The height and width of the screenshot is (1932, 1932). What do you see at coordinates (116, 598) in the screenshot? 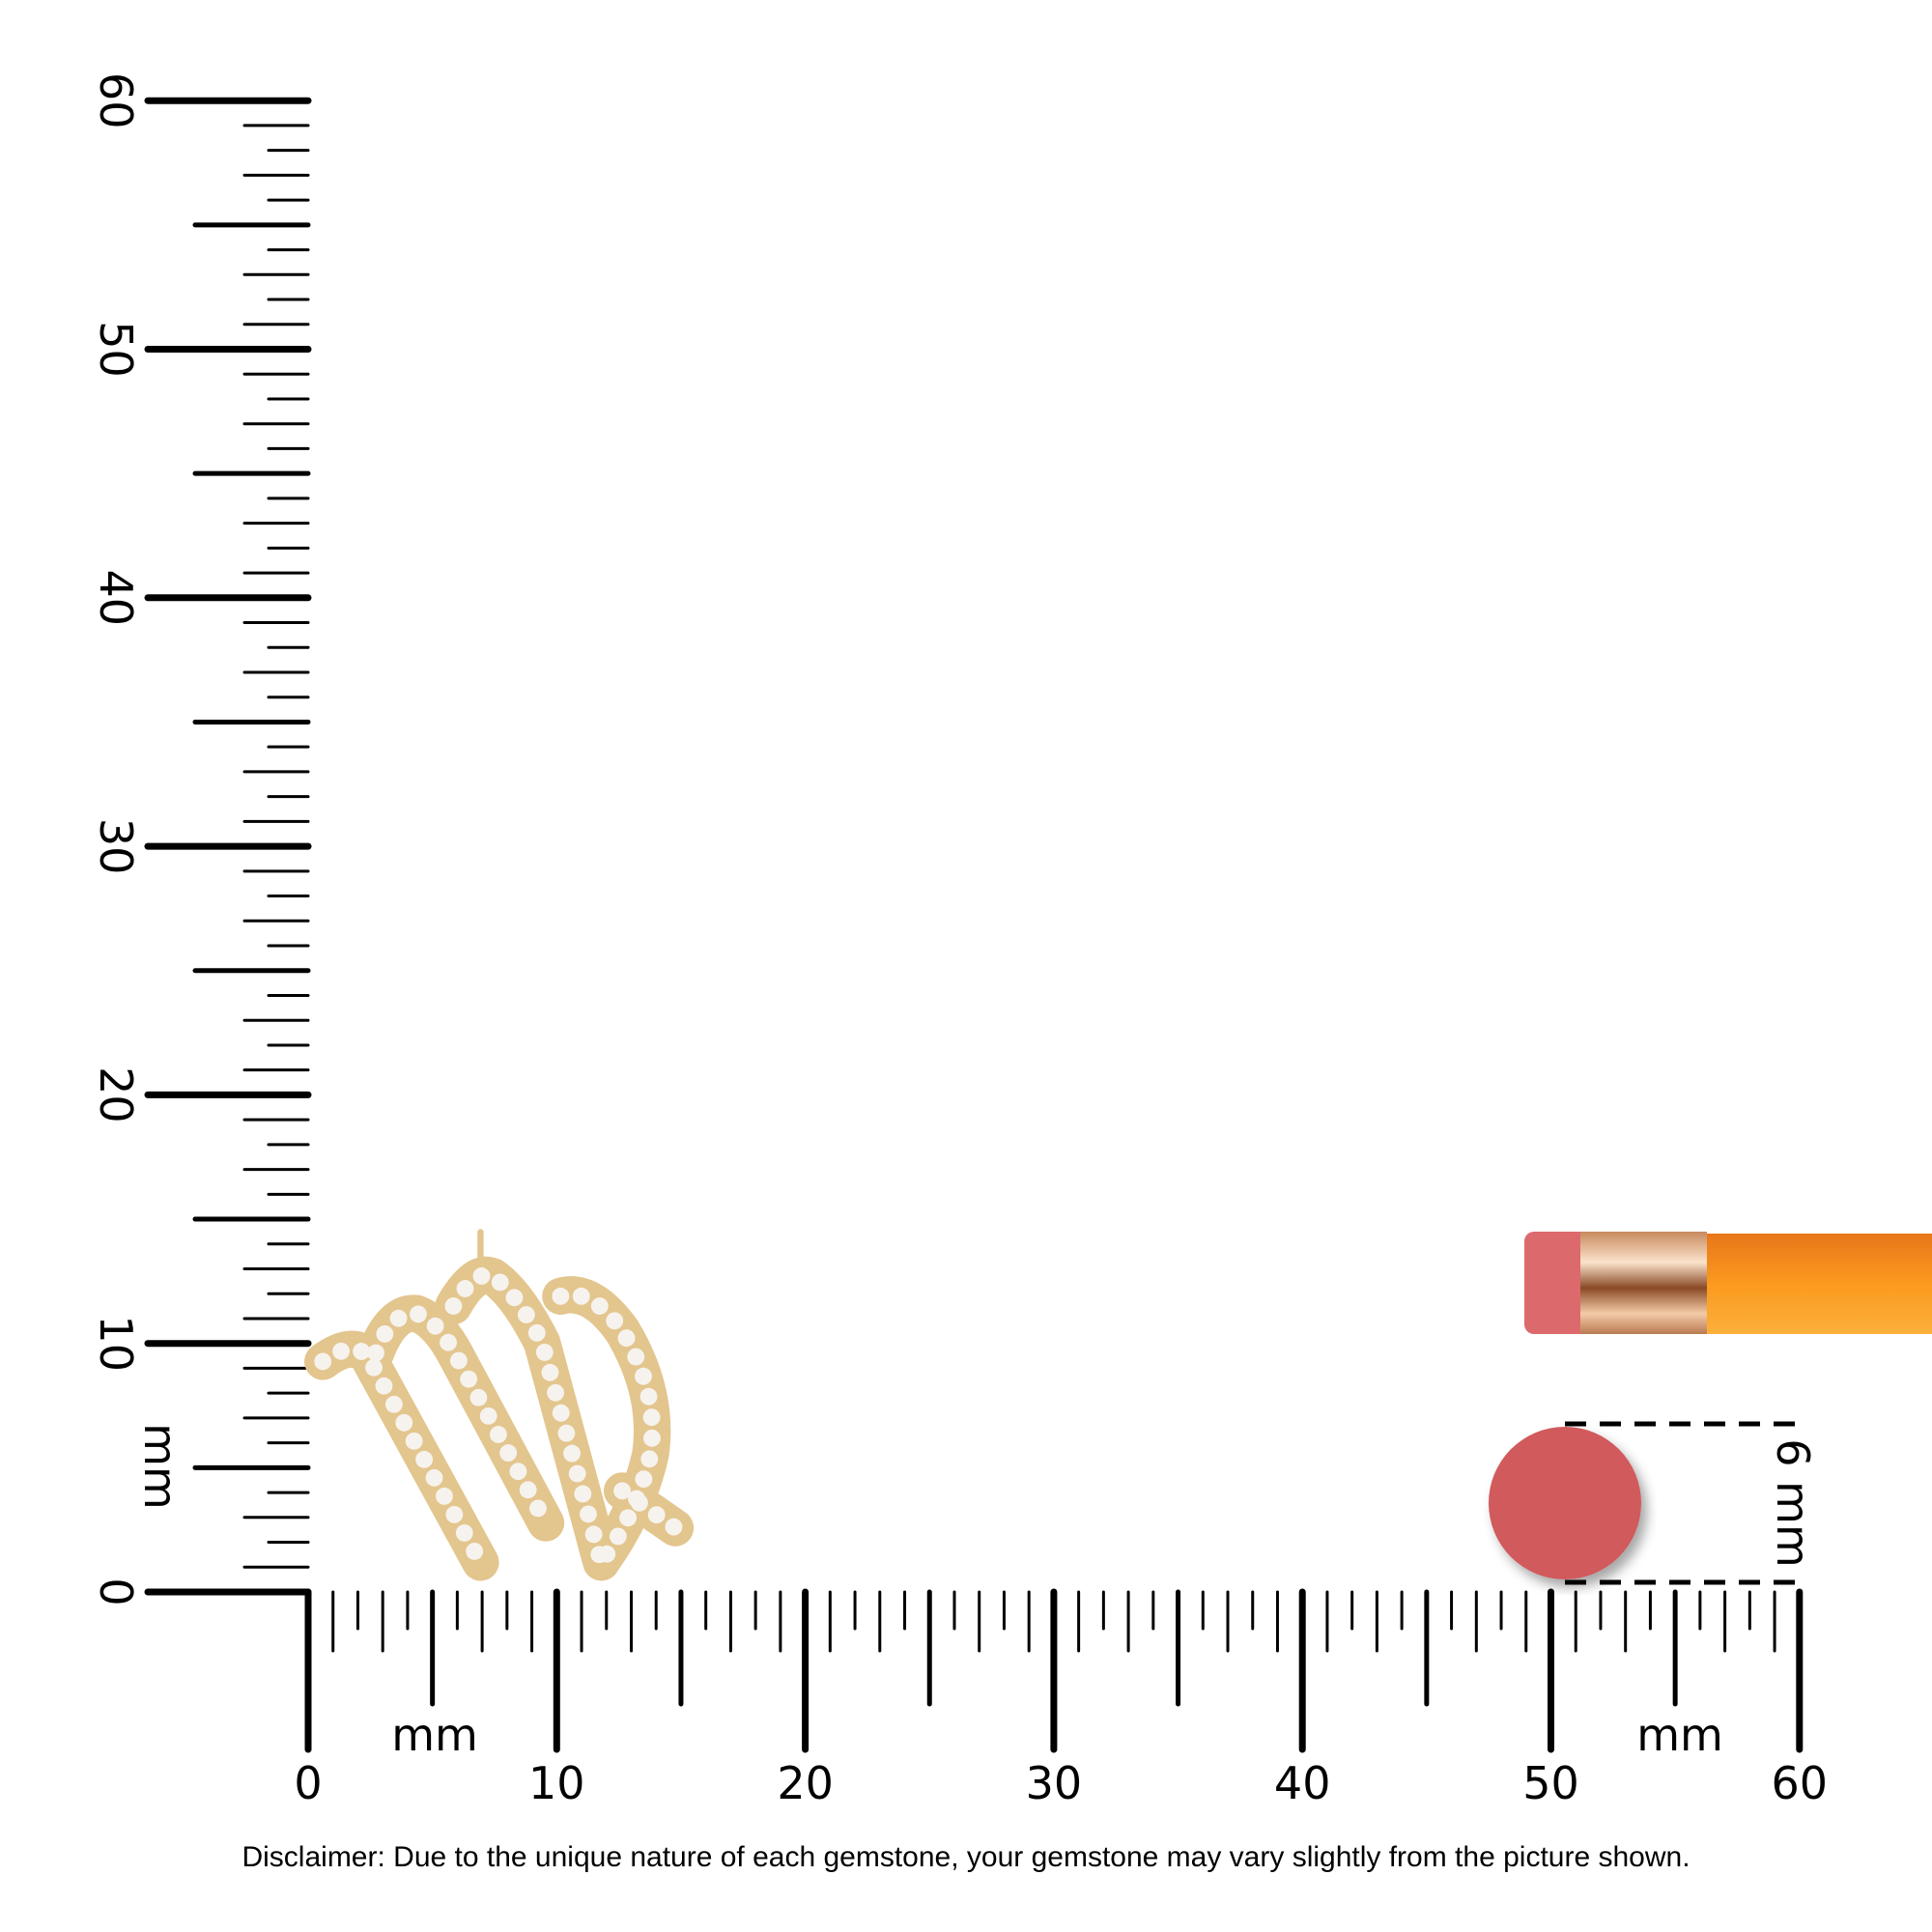
I see `v-label-40: 40` at bounding box center [116, 598].